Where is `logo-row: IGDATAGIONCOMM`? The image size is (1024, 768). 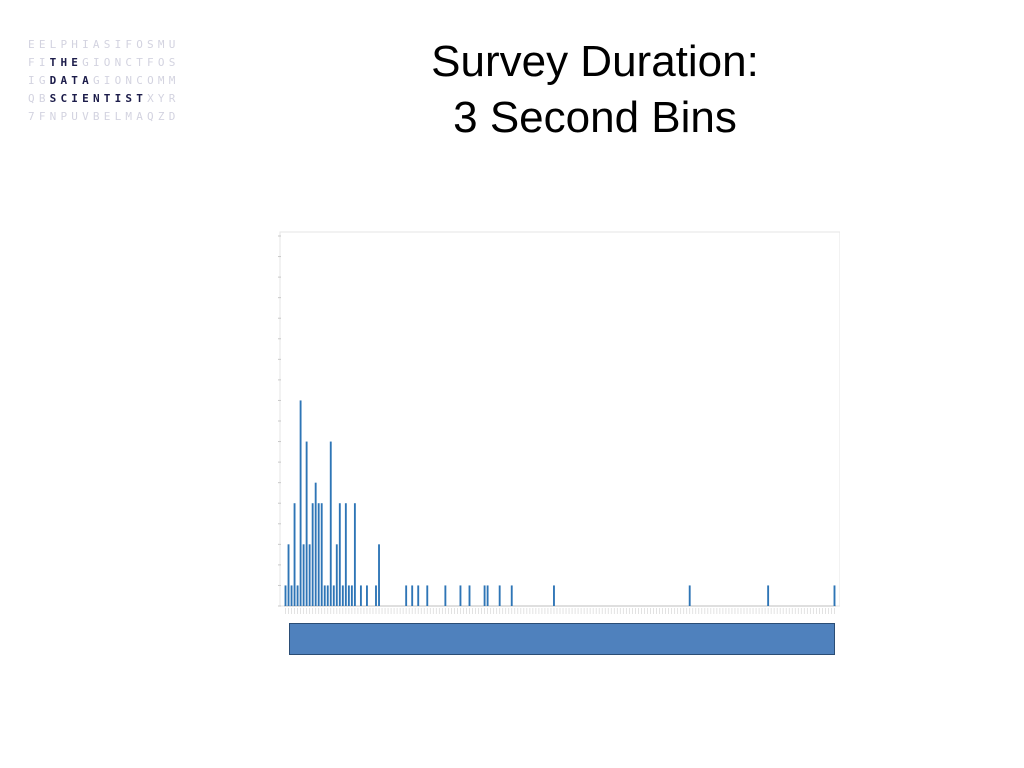 logo-row: IGDATAGIONCOMM is located at coordinates (104, 81).